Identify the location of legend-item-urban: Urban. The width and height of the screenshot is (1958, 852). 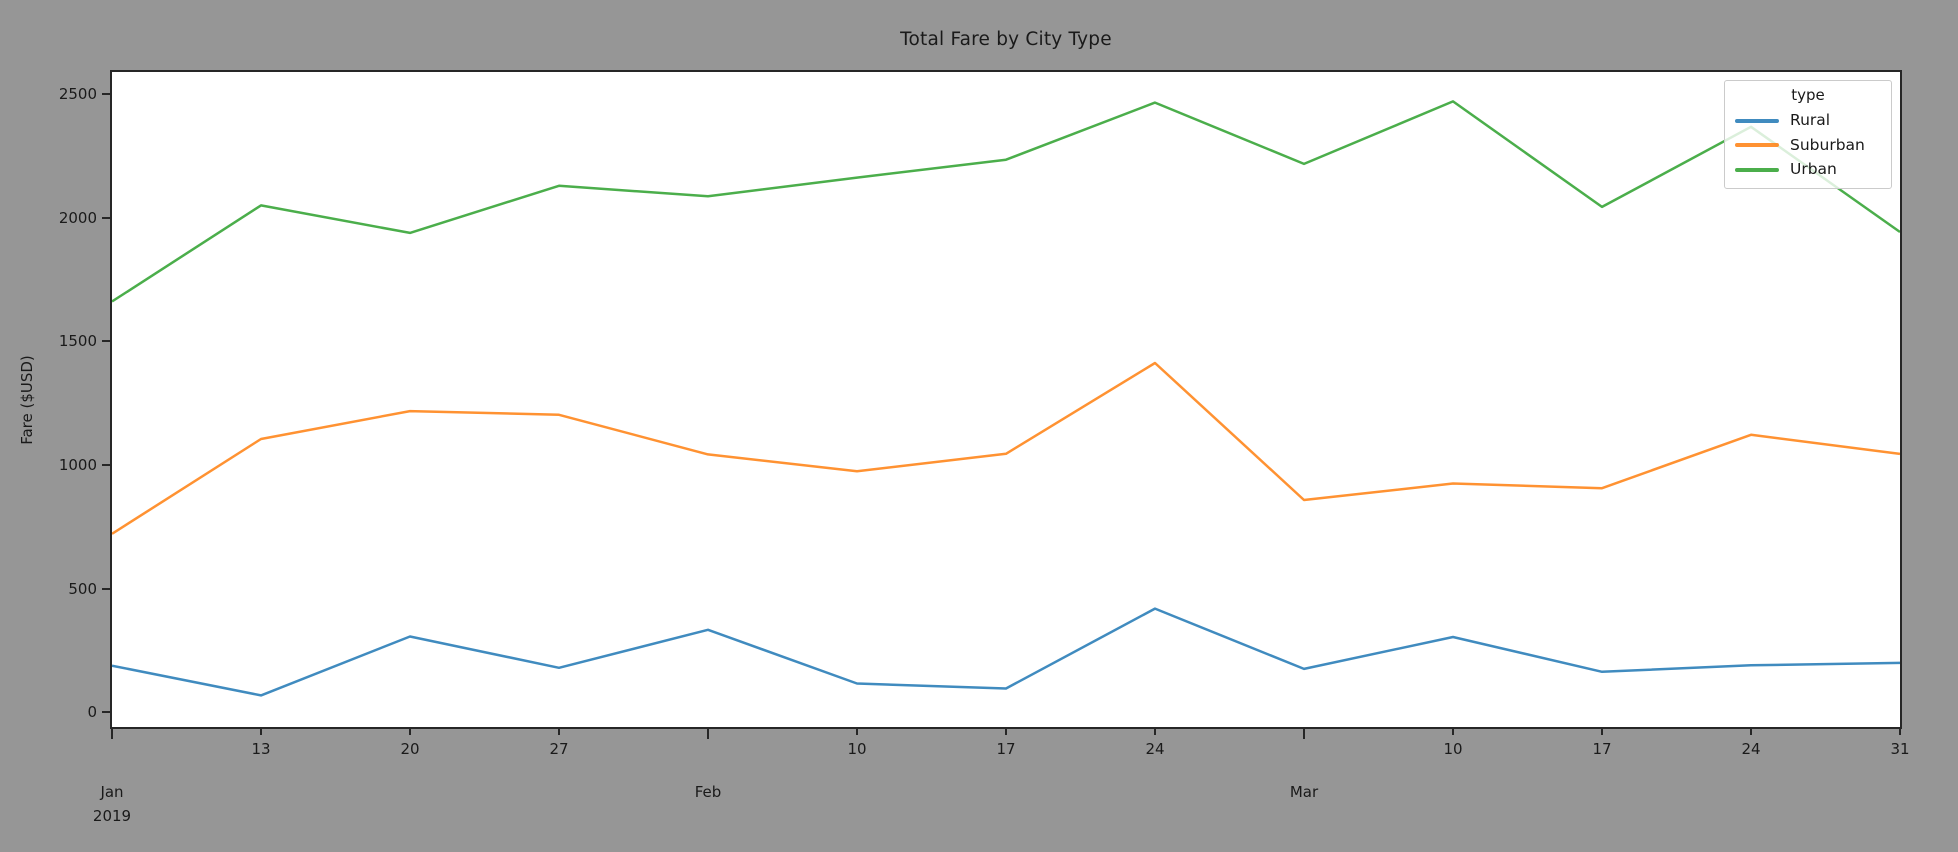
(1808, 169).